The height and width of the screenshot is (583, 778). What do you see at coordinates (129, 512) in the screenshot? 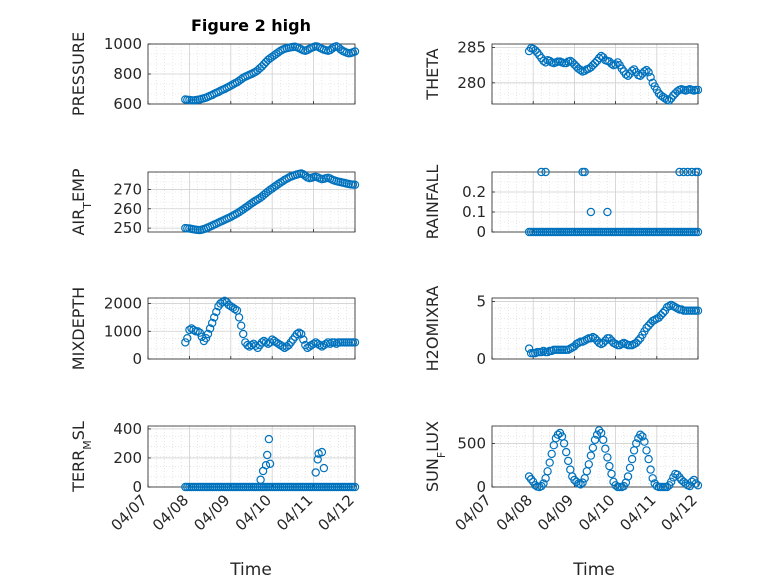
I see `x-tick-label: 04/07` at bounding box center [129, 512].